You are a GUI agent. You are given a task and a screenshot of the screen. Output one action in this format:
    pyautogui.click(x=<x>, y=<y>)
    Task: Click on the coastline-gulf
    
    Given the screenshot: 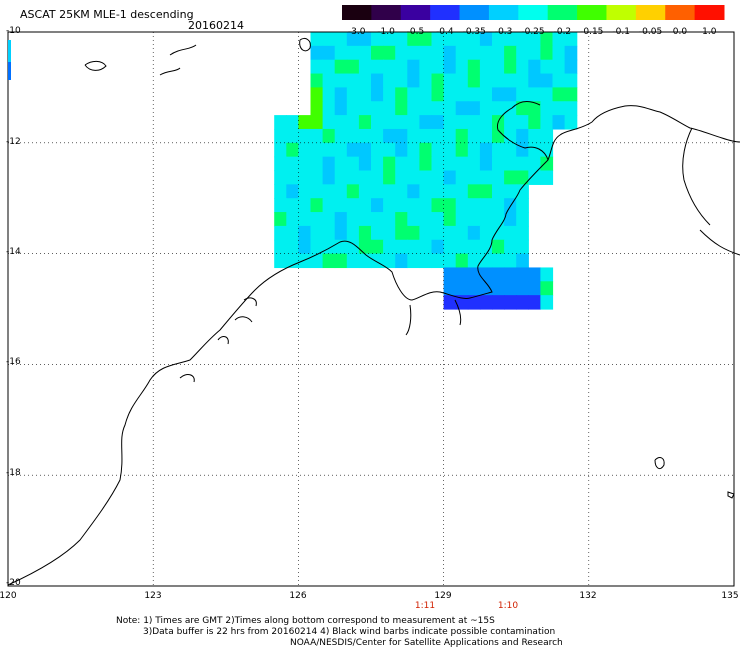 What is the action you would take?
    pyautogui.click(x=696, y=176)
    